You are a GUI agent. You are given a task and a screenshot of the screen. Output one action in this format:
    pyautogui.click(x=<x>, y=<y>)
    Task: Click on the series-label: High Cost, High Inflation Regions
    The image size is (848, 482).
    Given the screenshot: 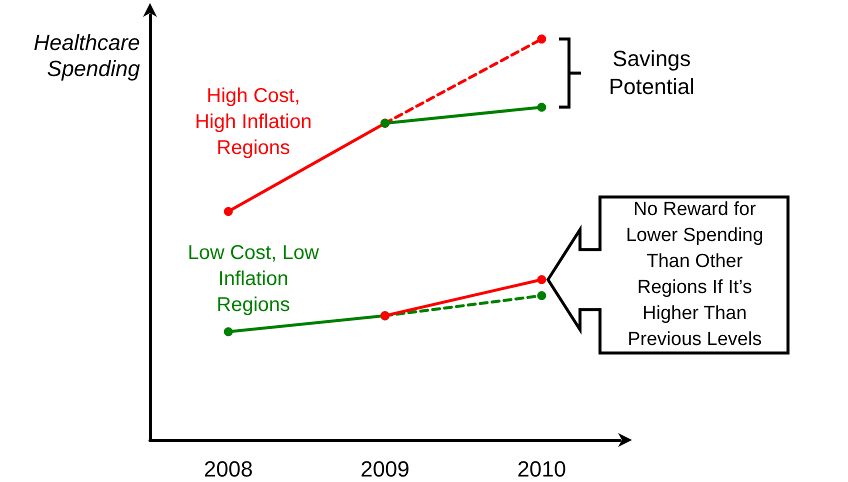 What is the action you would take?
    pyautogui.click(x=253, y=123)
    